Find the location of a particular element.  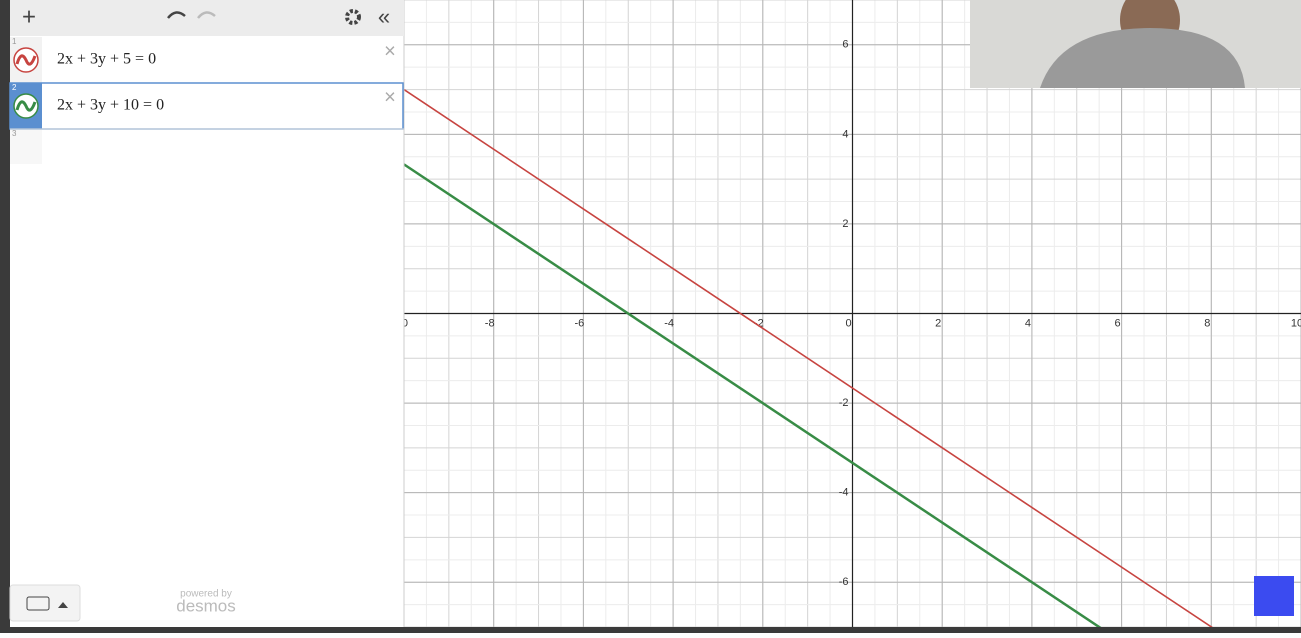

corner-widget is located at coordinates (1274, 596).